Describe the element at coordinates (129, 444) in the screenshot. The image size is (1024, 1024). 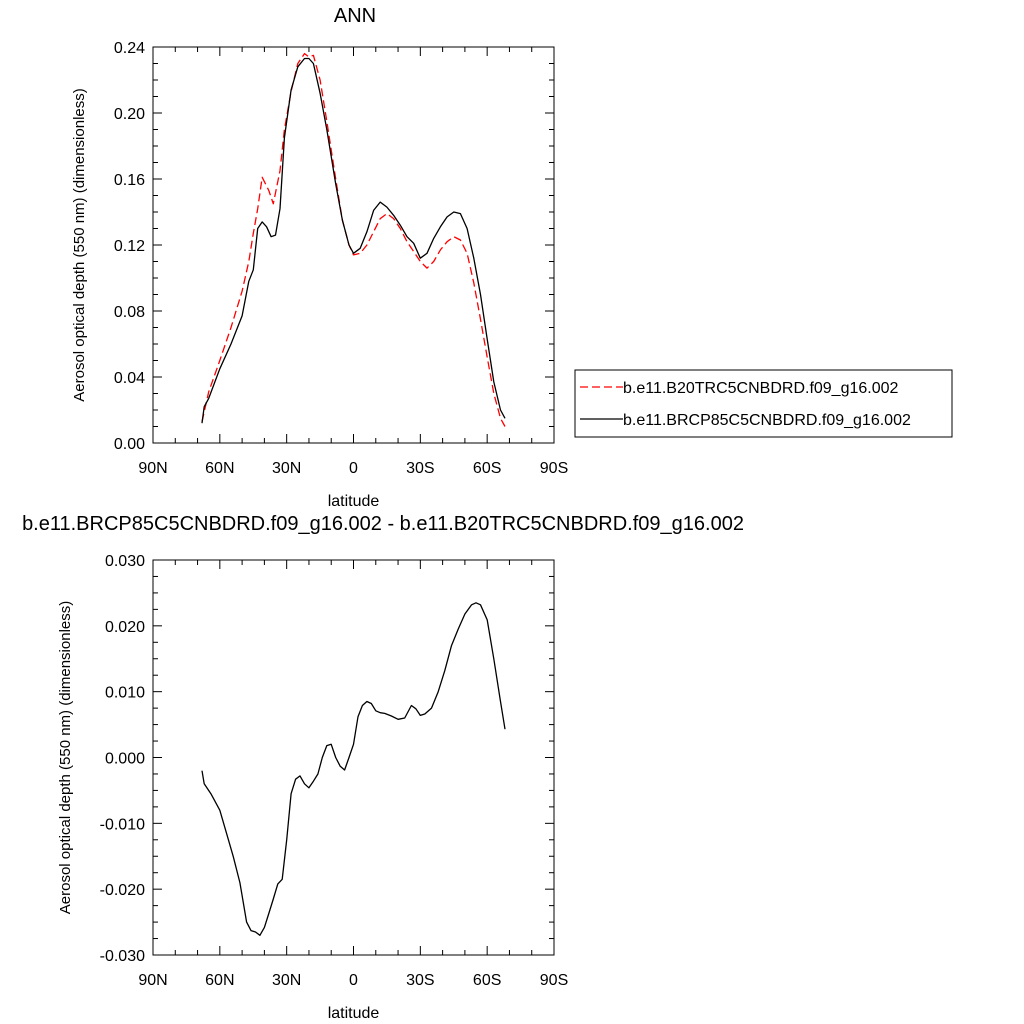
I see `y-tick-label: 0.00` at that location.